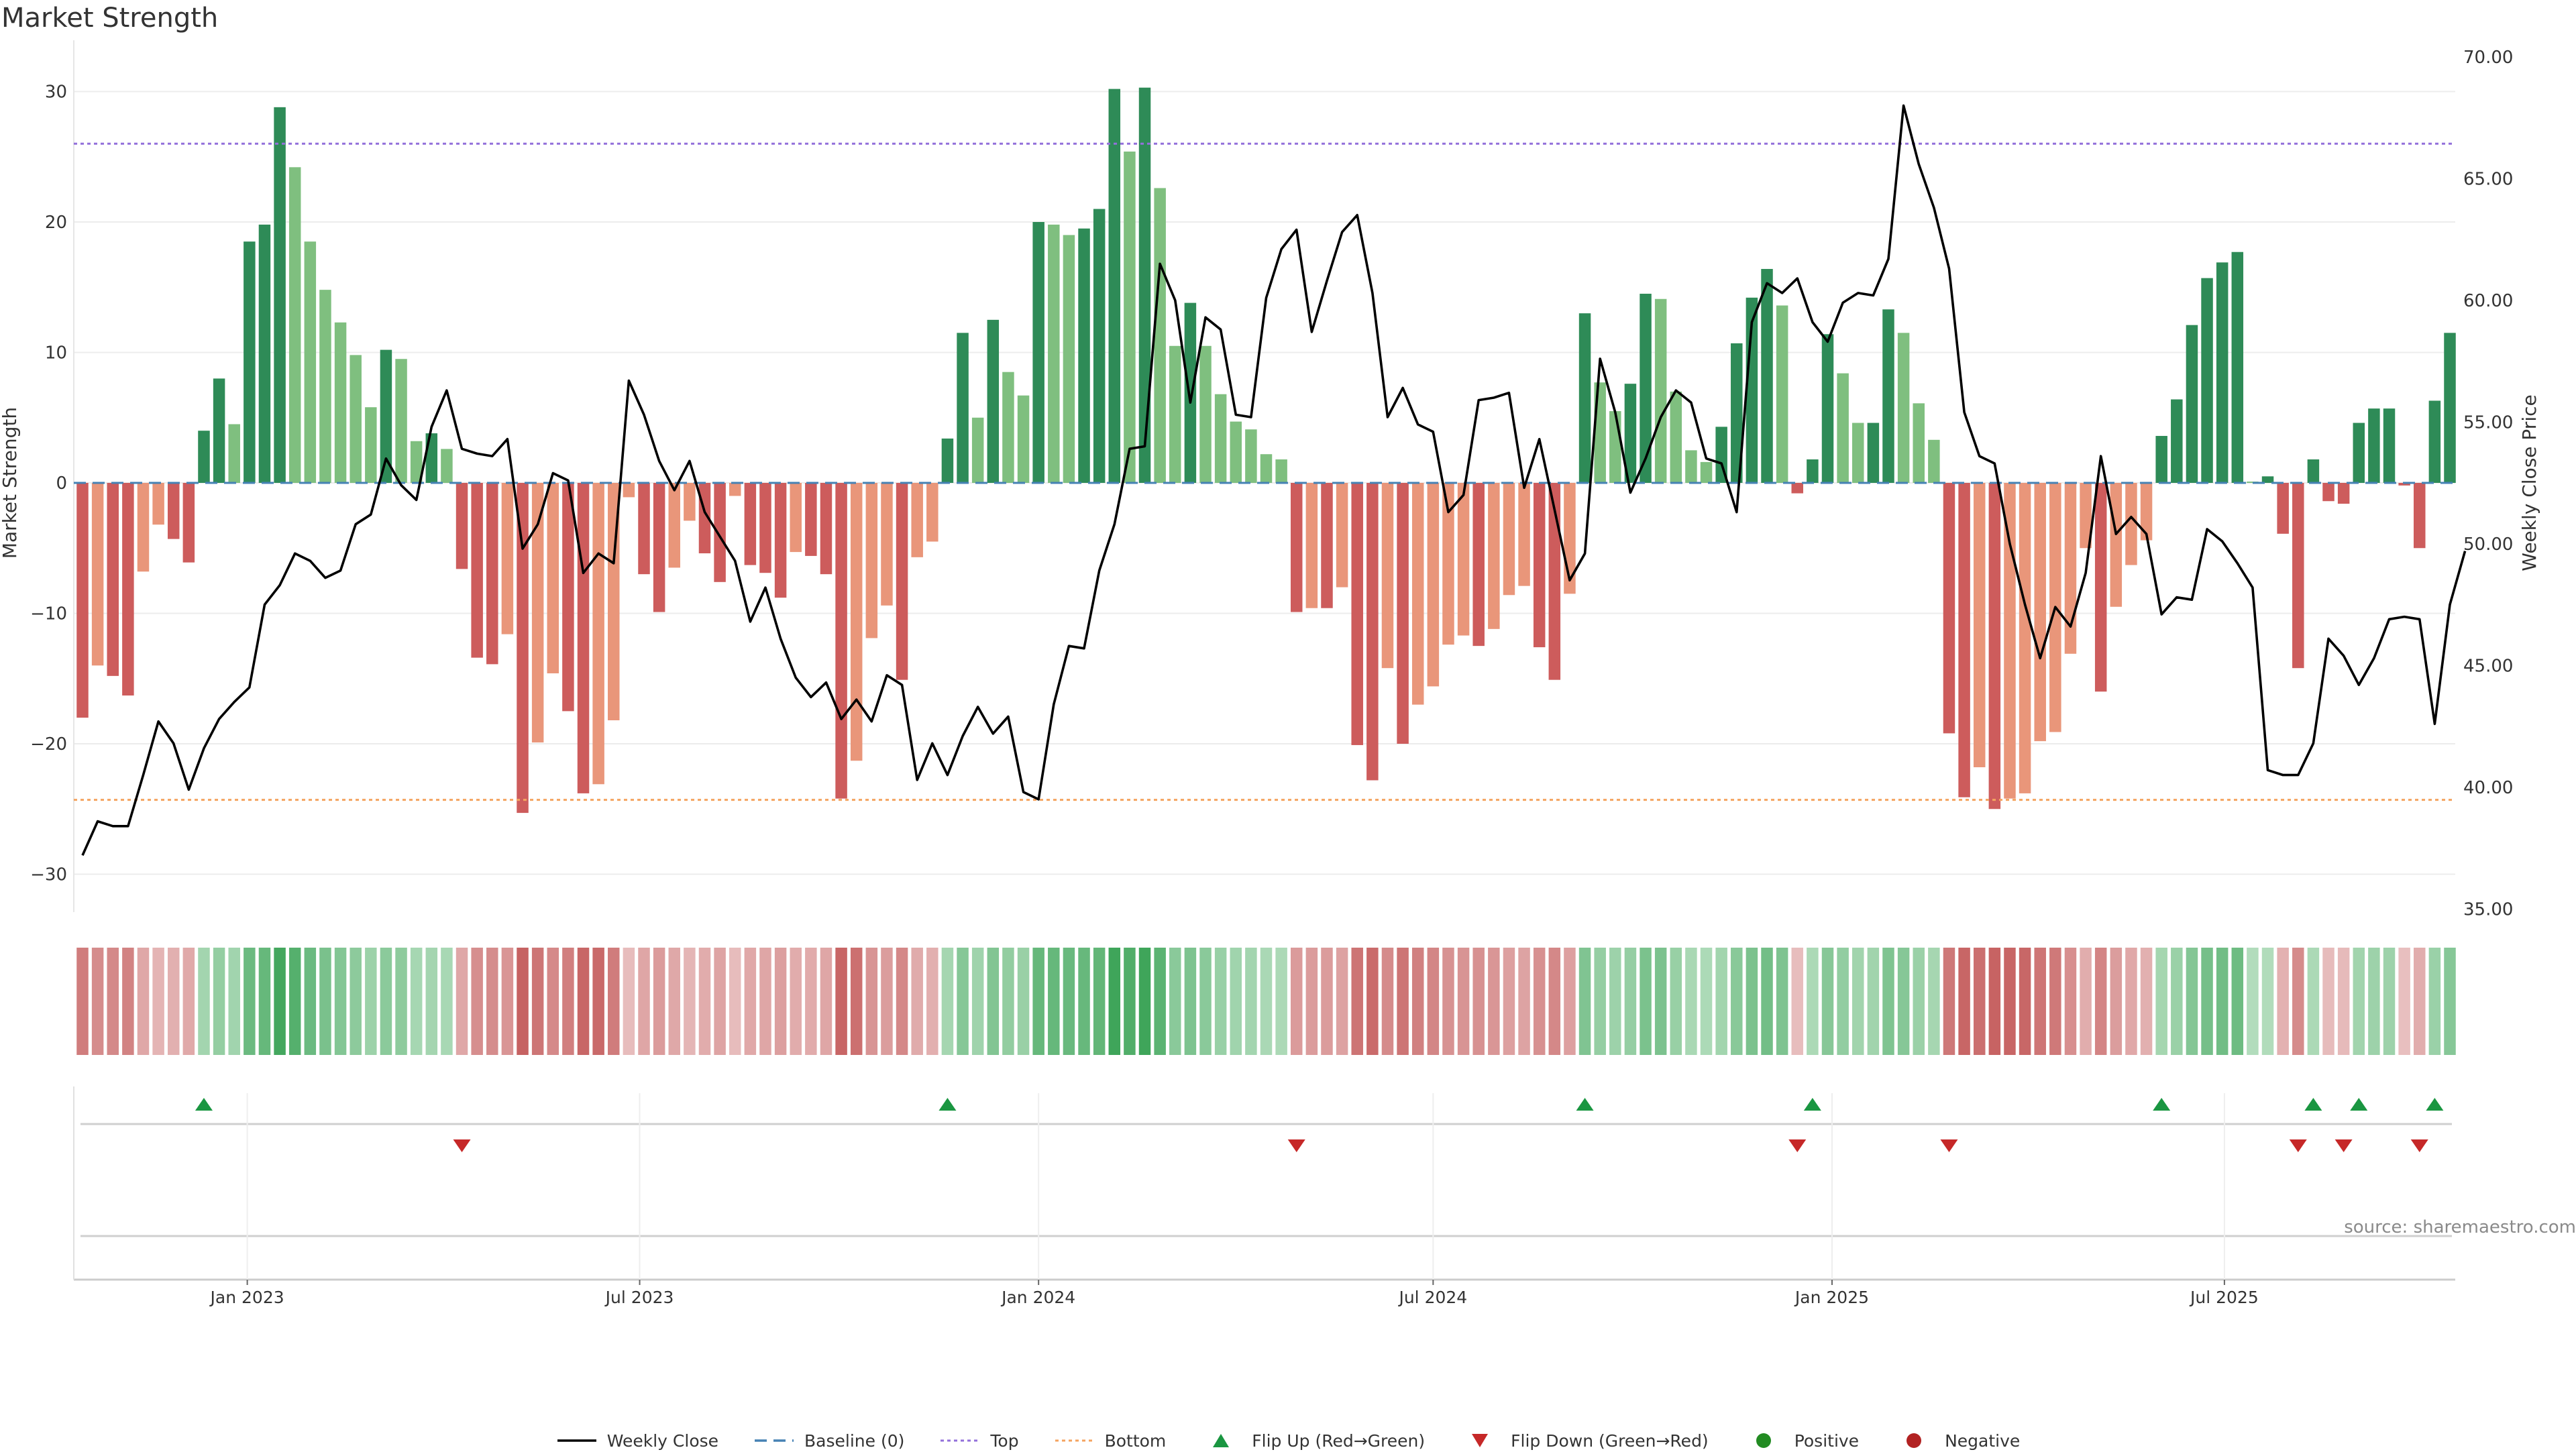 The image size is (2576, 1454). I want to click on y2-axis-label: Weekly Close Price, so click(2529, 482).